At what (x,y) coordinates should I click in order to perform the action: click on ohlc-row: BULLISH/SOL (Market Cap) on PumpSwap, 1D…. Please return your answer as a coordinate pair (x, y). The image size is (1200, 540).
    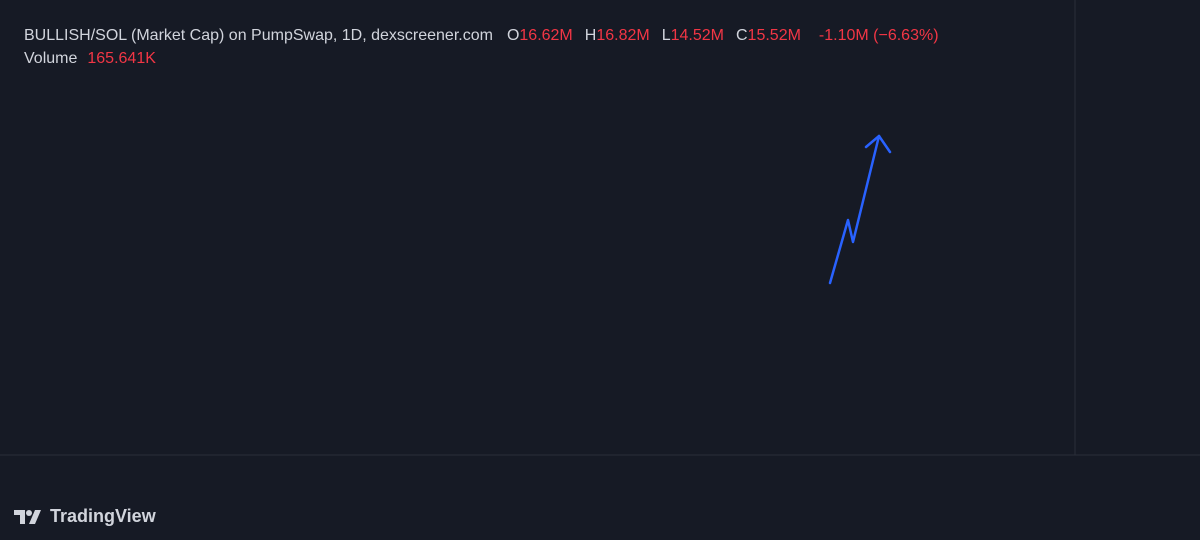
    Looking at the image, I should click on (481, 35).